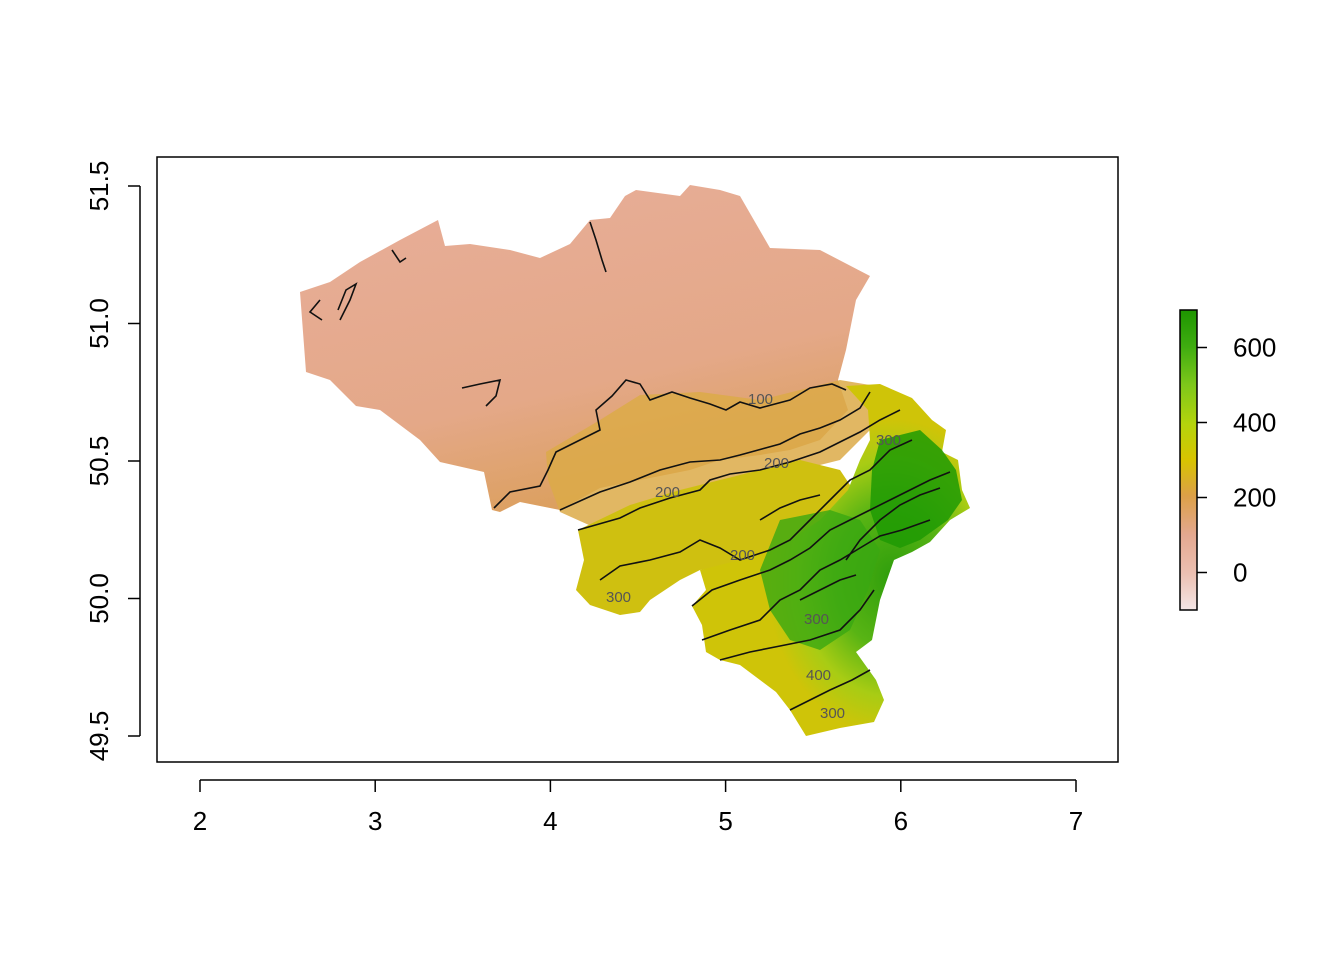 Image resolution: width=1344 pixels, height=960 pixels. I want to click on x-tick-label: 2, so click(200, 821).